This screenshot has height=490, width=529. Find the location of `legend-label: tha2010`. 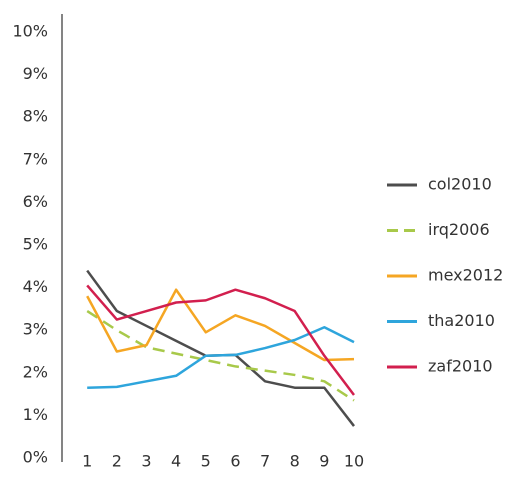

legend-label: tha2010 is located at coordinates (461, 320).